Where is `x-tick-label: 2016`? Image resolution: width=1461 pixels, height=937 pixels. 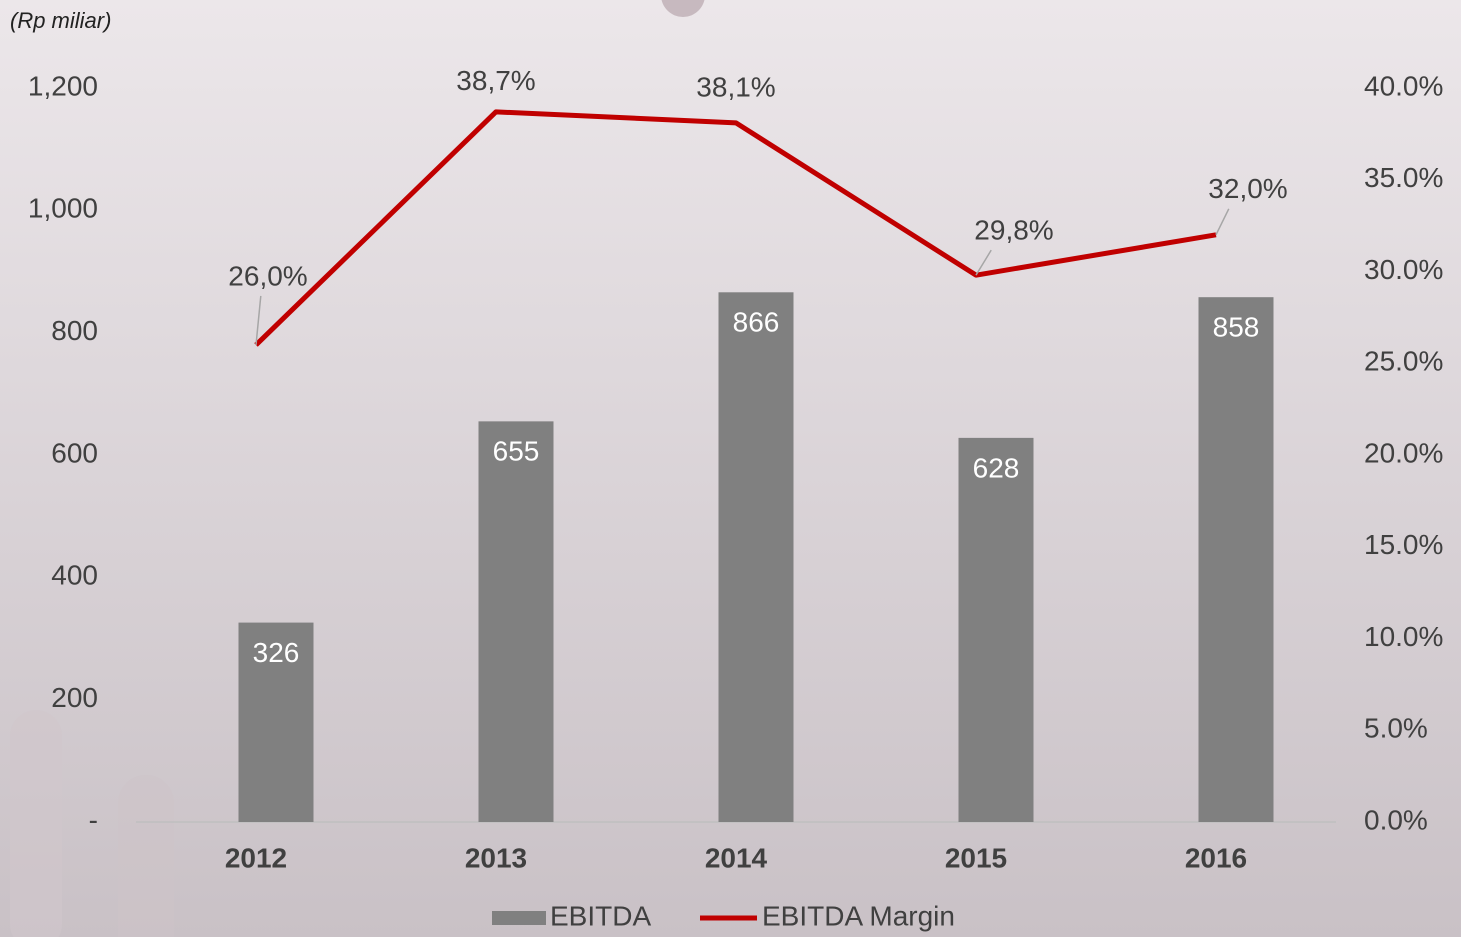
x-tick-label: 2016 is located at coordinates (1216, 857).